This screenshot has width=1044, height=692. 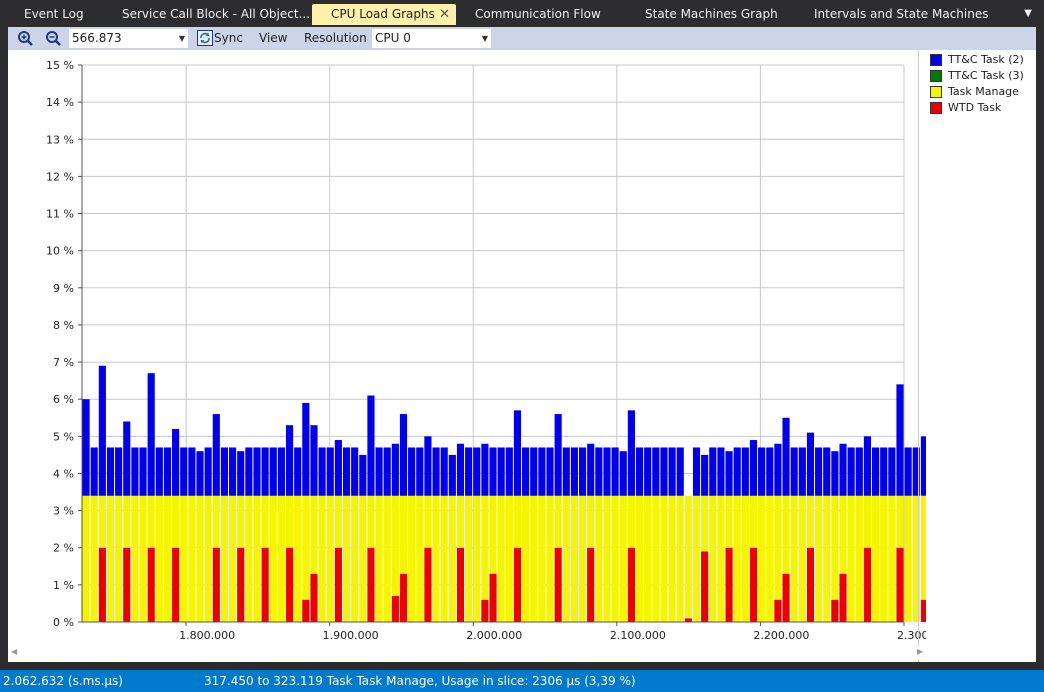 What do you see at coordinates (63, 511) in the screenshot?
I see `y-tick-label: 3 %` at bounding box center [63, 511].